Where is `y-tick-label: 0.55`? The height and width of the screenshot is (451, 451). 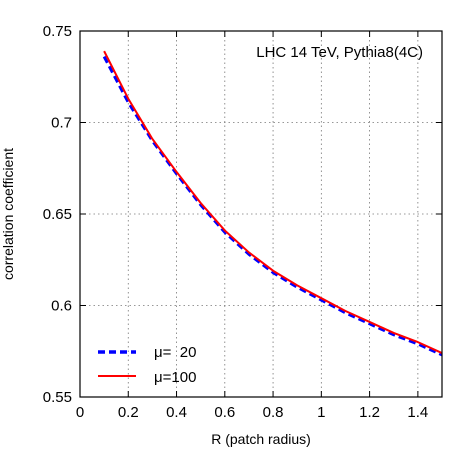 y-tick-label: 0.55 is located at coordinates (57, 397).